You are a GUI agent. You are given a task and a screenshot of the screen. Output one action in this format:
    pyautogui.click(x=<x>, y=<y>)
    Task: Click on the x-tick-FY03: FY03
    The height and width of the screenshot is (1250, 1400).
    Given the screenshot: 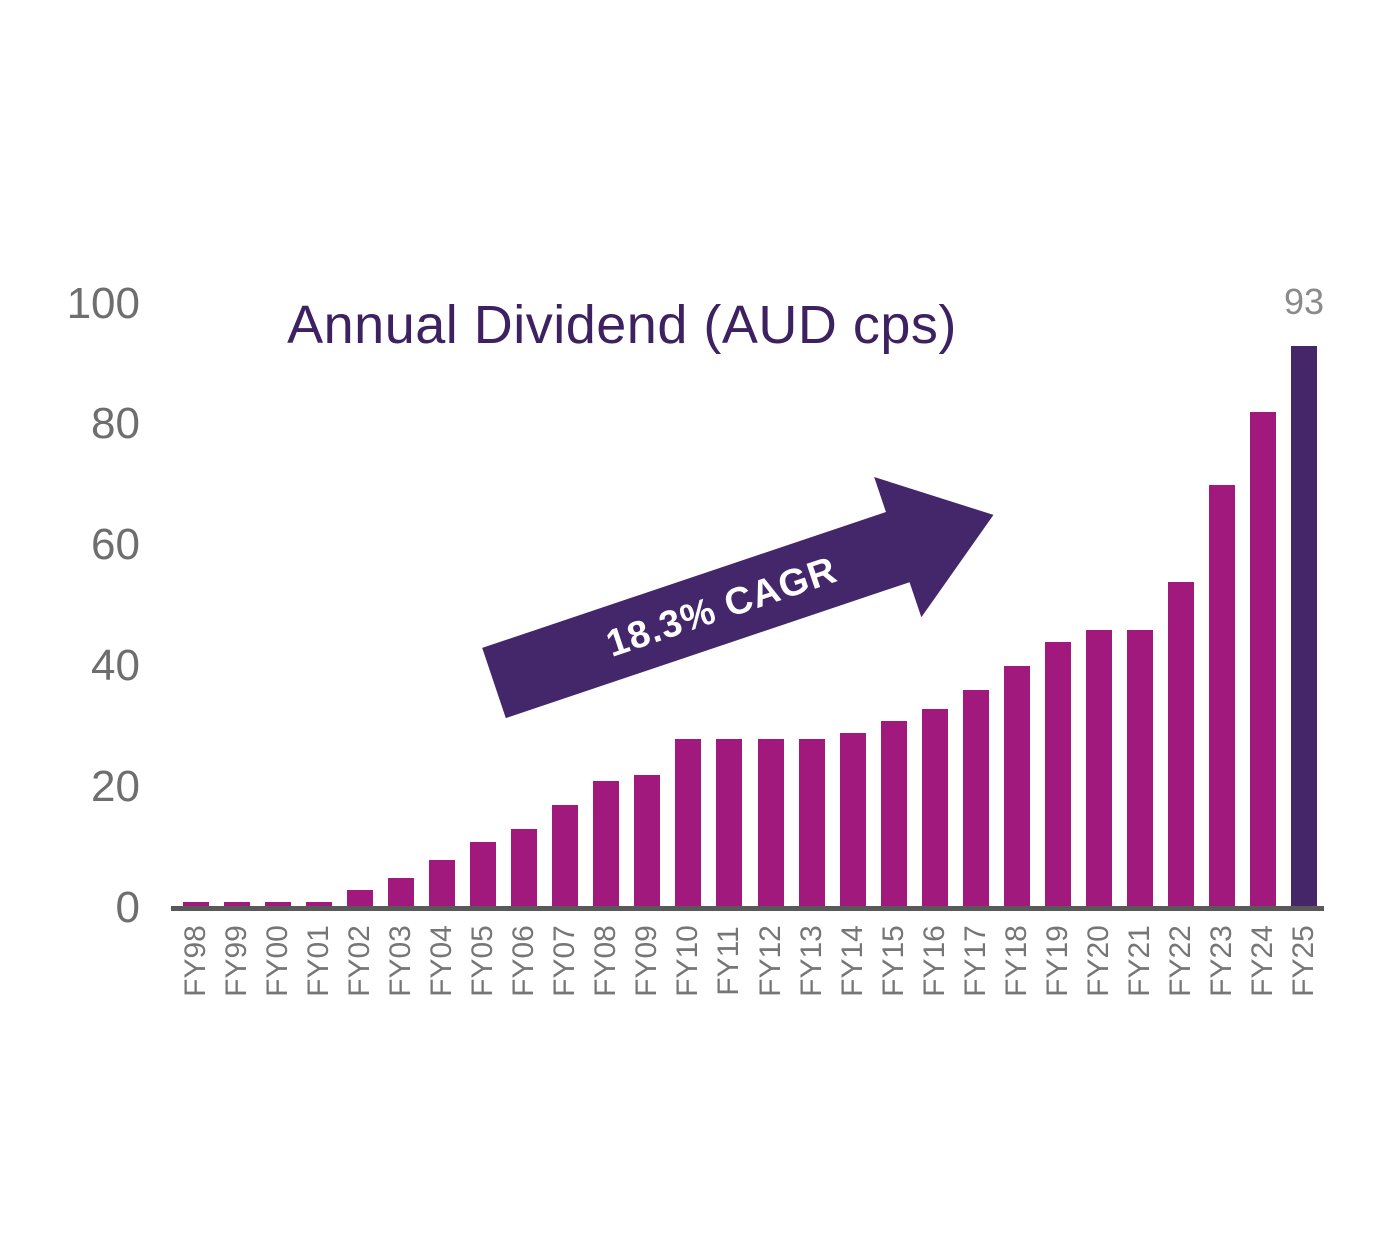 What is the action you would take?
    pyautogui.click(x=400, y=961)
    